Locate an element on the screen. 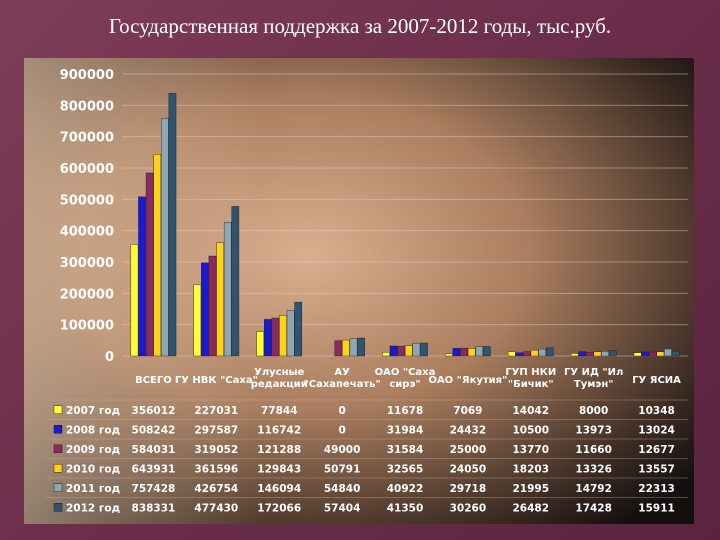 The image size is (720, 540). category-label: Тумэн" is located at coordinates (594, 384).